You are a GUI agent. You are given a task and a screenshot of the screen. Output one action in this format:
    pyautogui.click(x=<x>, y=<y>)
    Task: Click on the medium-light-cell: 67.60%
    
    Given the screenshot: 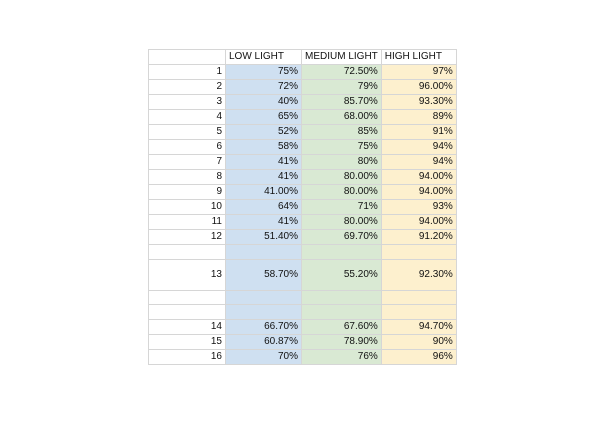 What is the action you would take?
    pyautogui.click(x=341, y=327)
    